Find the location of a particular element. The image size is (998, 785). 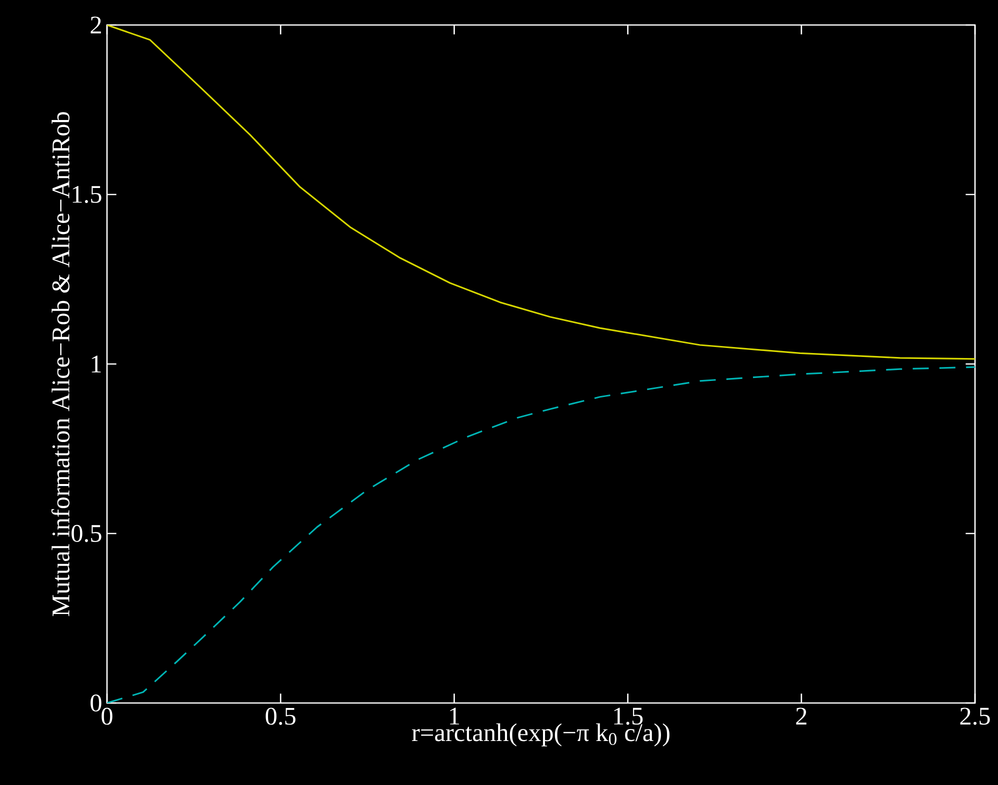

x-tick-label: 2 is located at coordinates (801, 716).